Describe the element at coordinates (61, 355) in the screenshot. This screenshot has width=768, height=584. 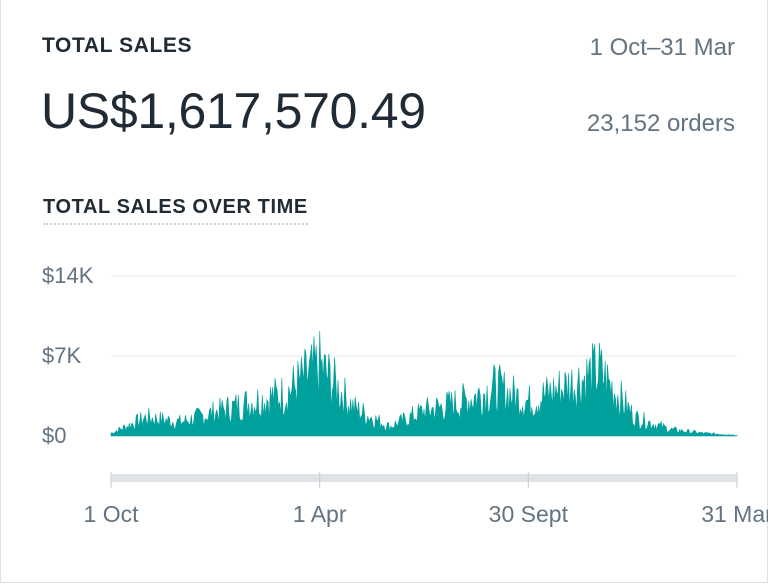
I see `y-tick-label: $7K` at that location.